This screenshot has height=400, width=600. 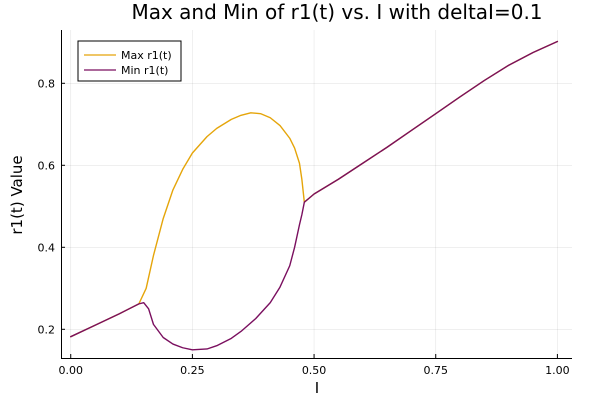 I want to click on y-tick-label: 0.4, so click(x=47, y=247).